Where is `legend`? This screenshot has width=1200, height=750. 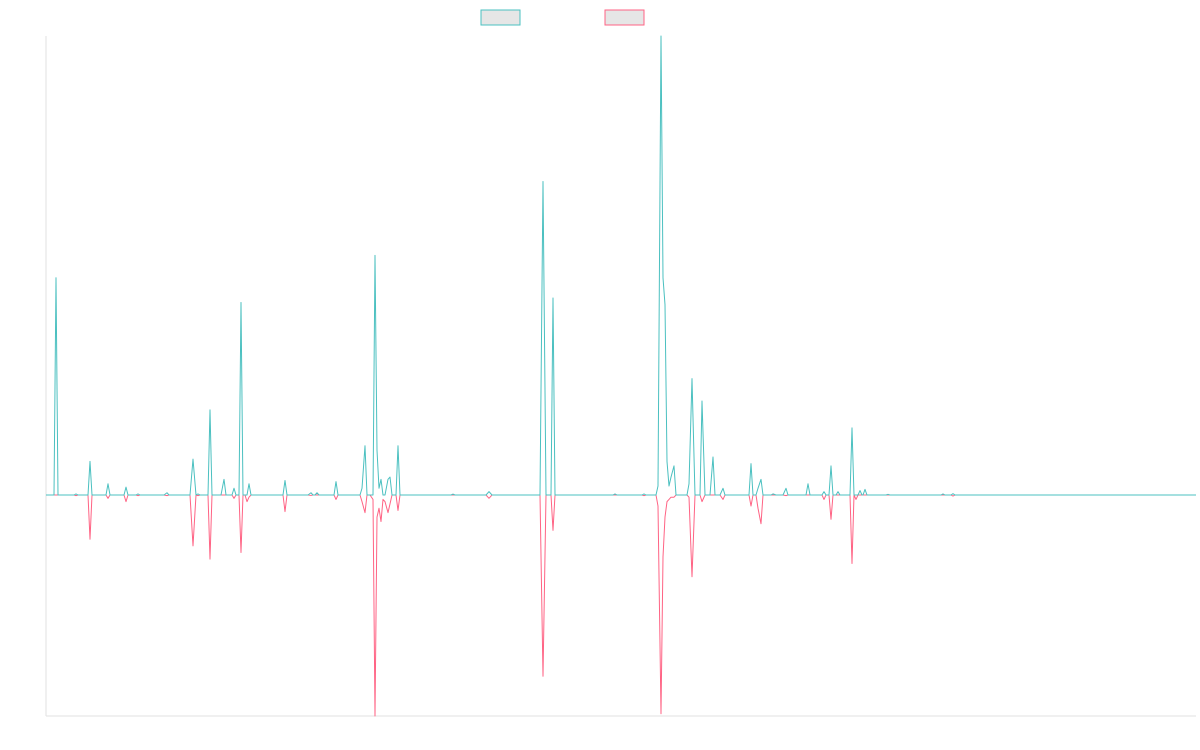 legend is located at coordinates (562, 17).